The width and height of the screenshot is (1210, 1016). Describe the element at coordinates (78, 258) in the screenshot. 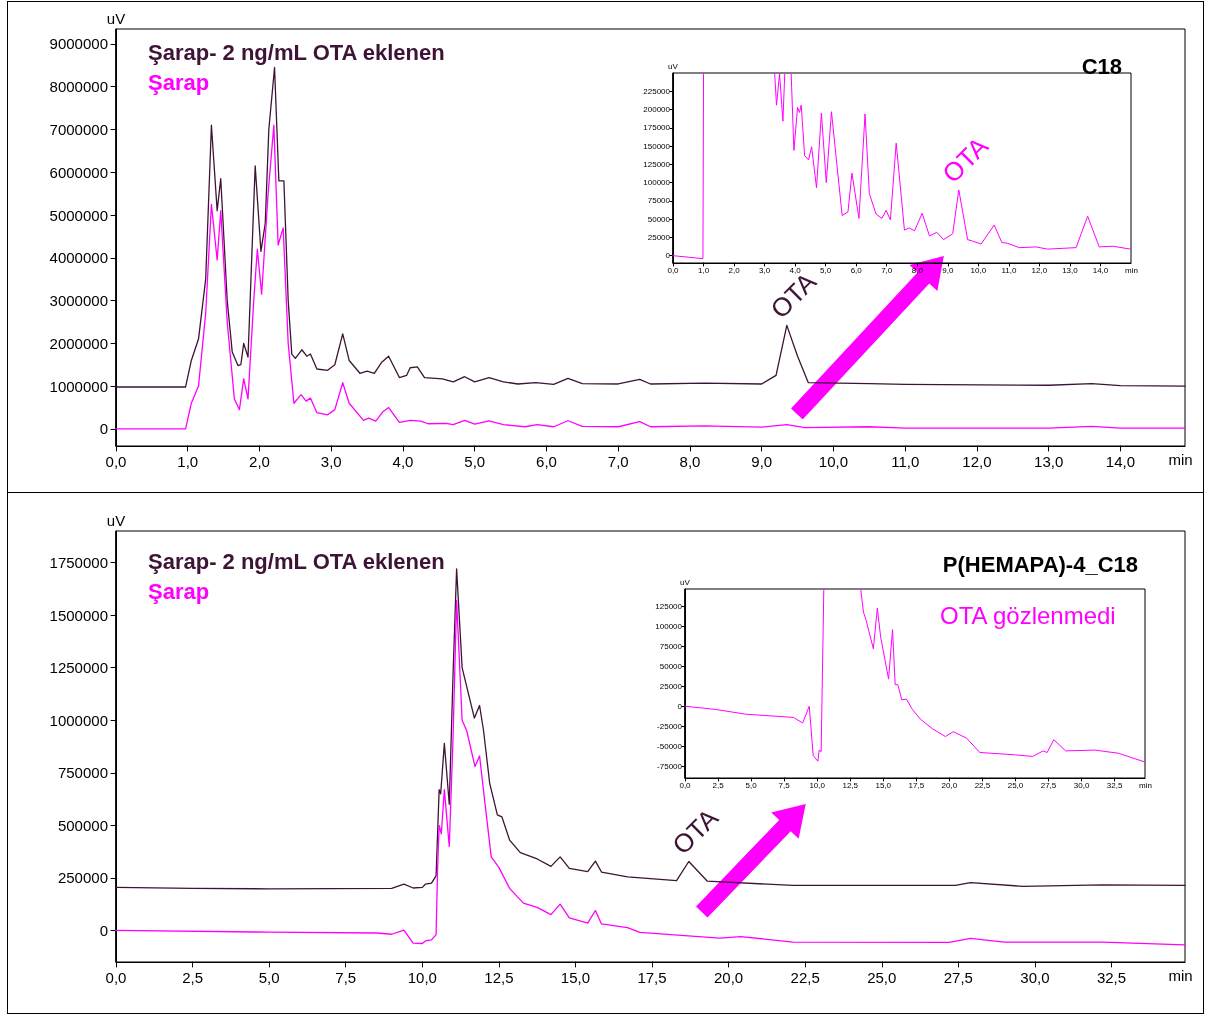

I see `y-tick-label: 4000000` at that location.